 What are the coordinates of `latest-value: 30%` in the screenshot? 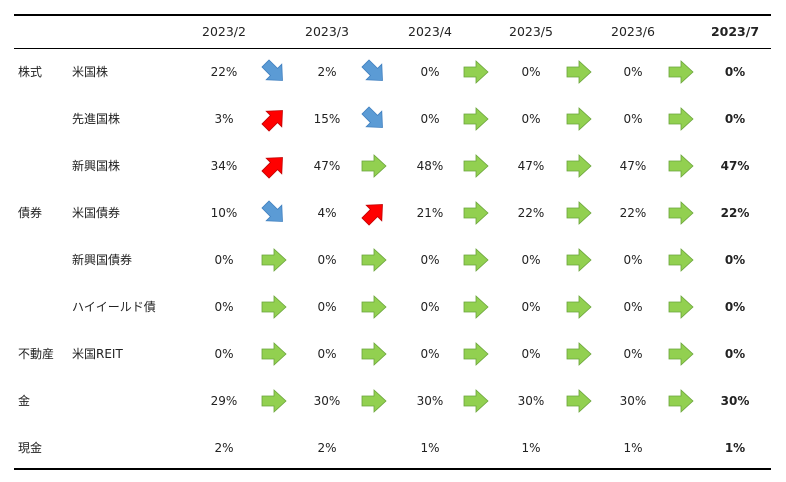 It's located at (735, 401).